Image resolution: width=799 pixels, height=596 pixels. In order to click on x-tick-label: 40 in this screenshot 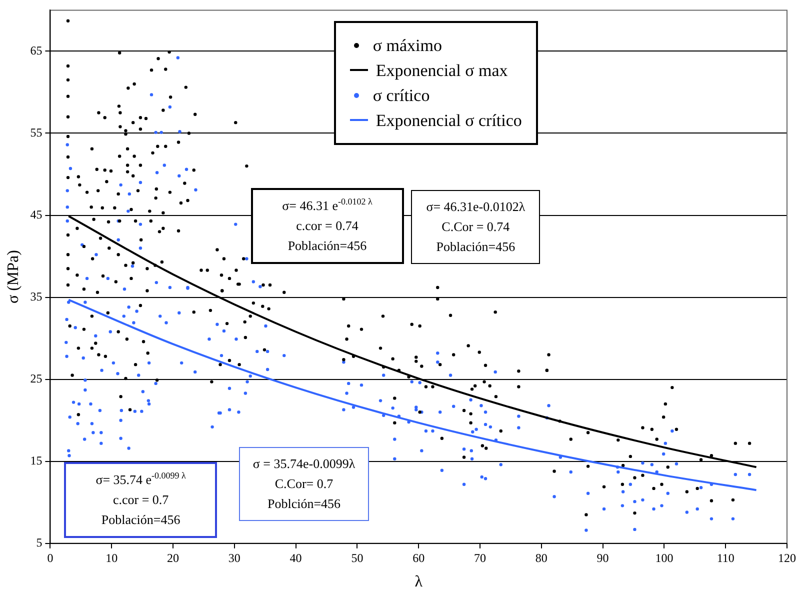, I will do `click(296, 557)`.